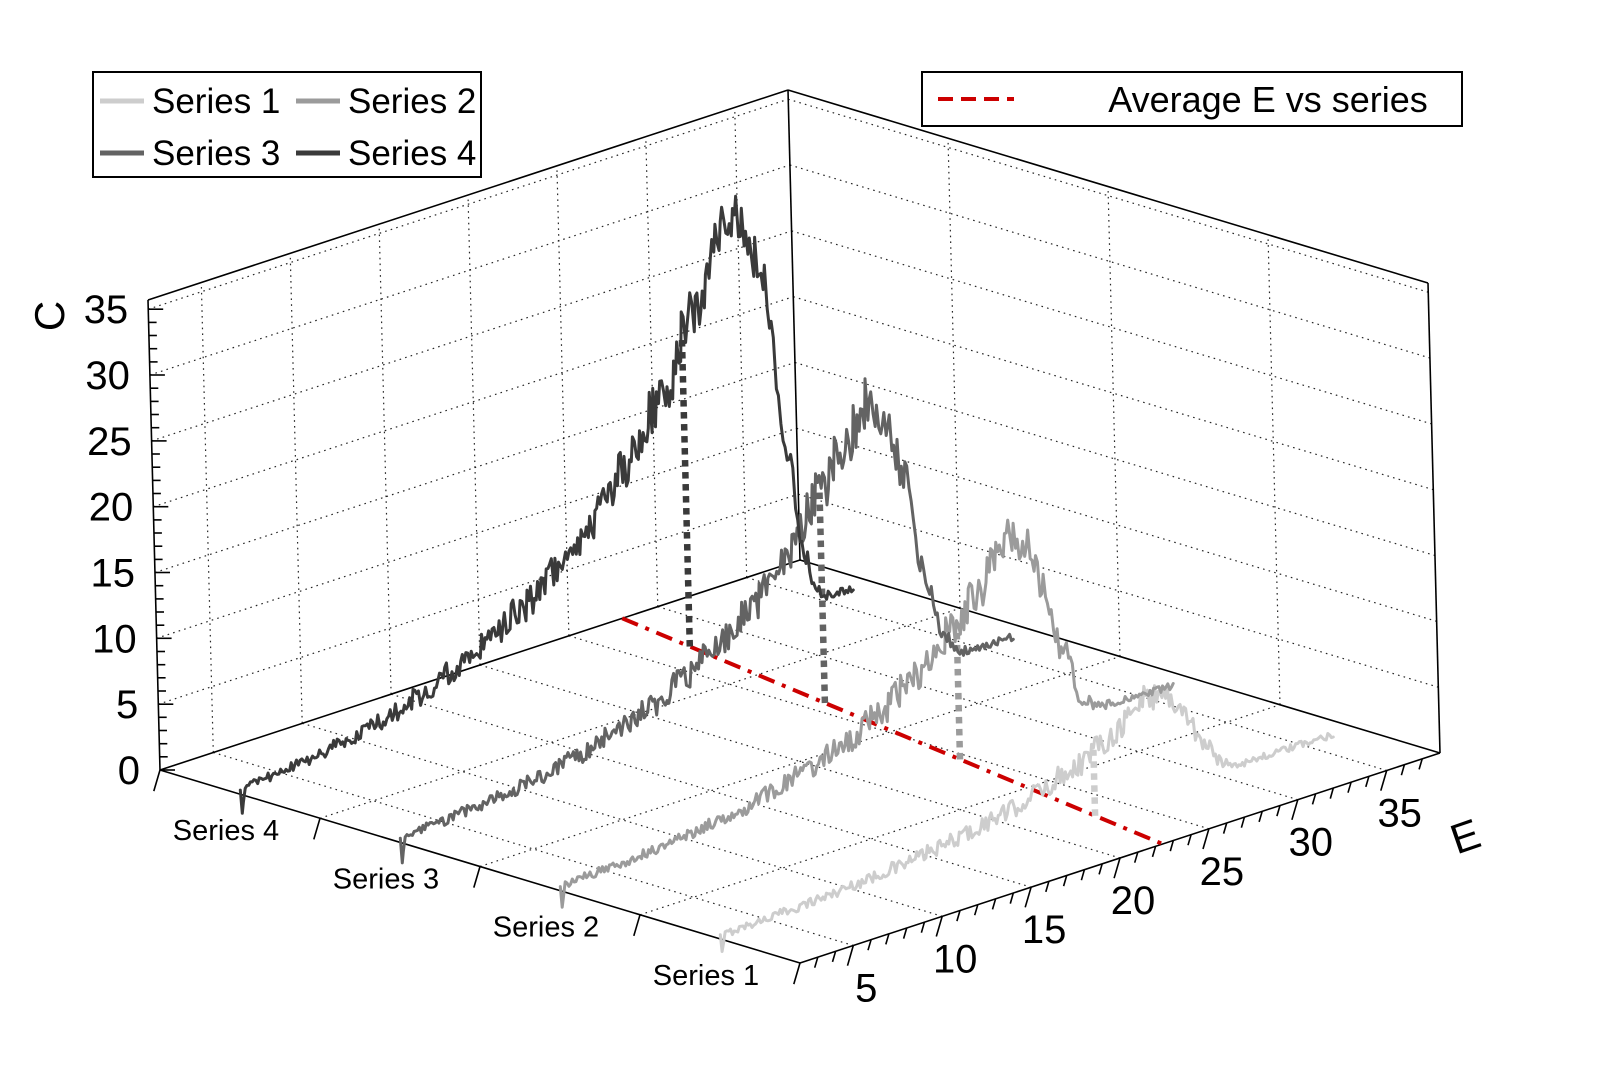 The height and width of the screenshot is (1071, 1598). I want to click on series-axis-label: Series 1, so click(706, 976).